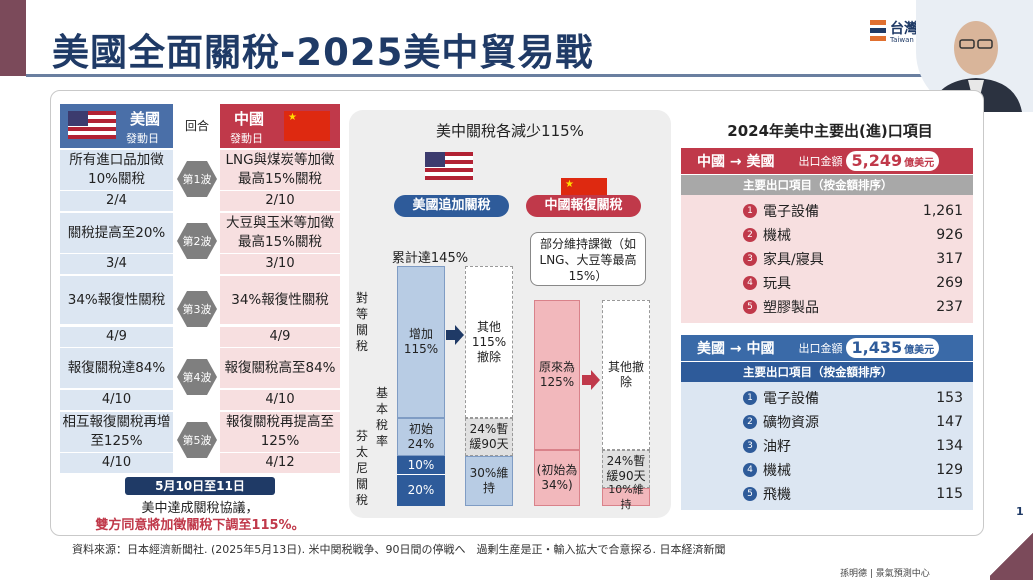  Describe the element at coordinates (280, 368) in the screenshot. I see `cn-wave-4: 報復關稅高至84%` at that location.